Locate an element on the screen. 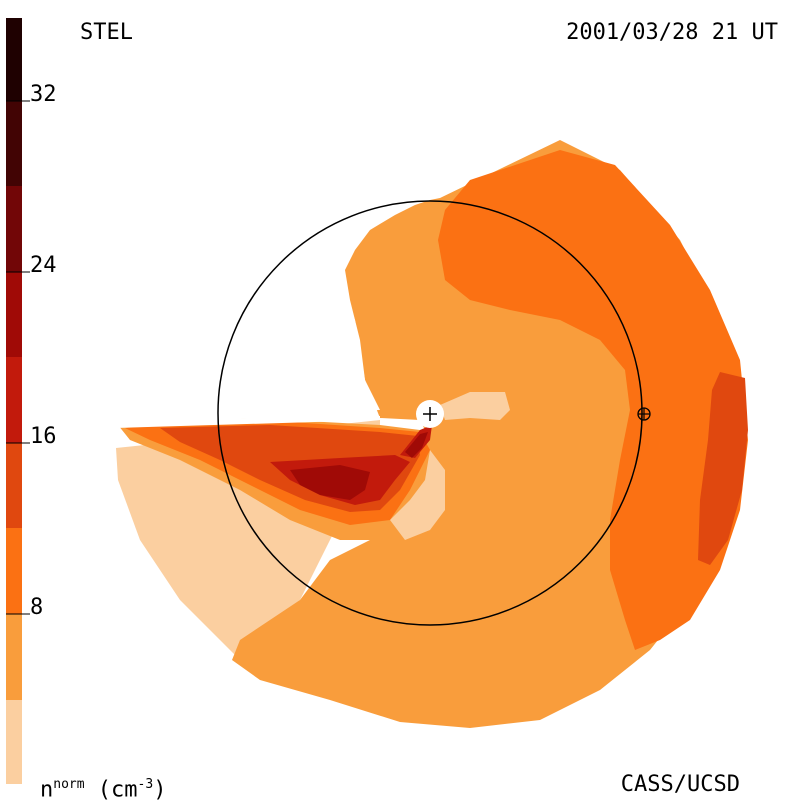 This screenshot has width=800, height=802. density-region-sun-jet-core is located at coordinates (416, 445).